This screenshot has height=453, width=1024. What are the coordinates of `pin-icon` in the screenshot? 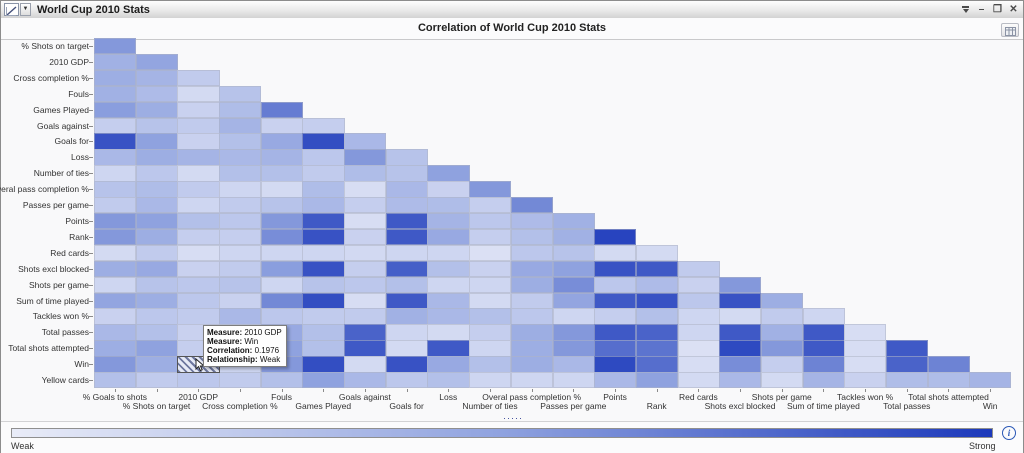 It's located at (965, 9).